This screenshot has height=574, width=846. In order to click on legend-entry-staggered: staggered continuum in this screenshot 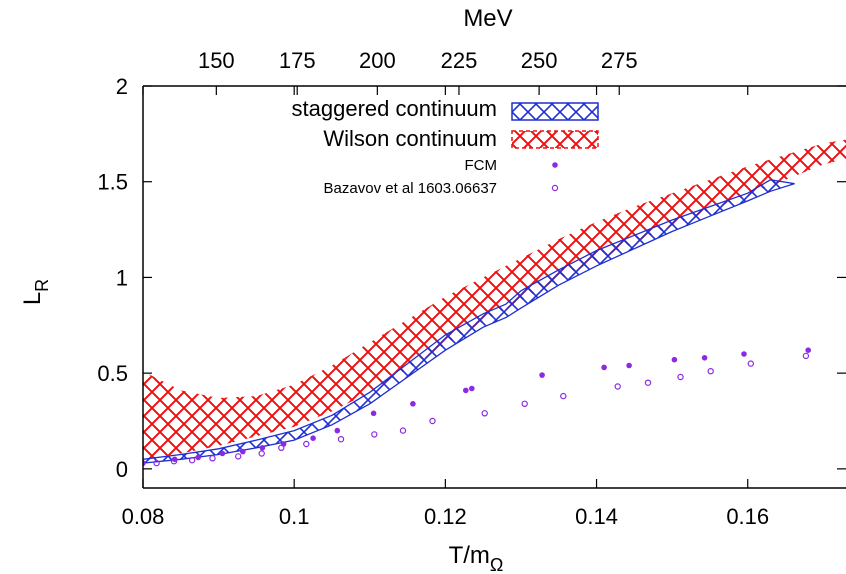, I will do `click(445, 108)`.